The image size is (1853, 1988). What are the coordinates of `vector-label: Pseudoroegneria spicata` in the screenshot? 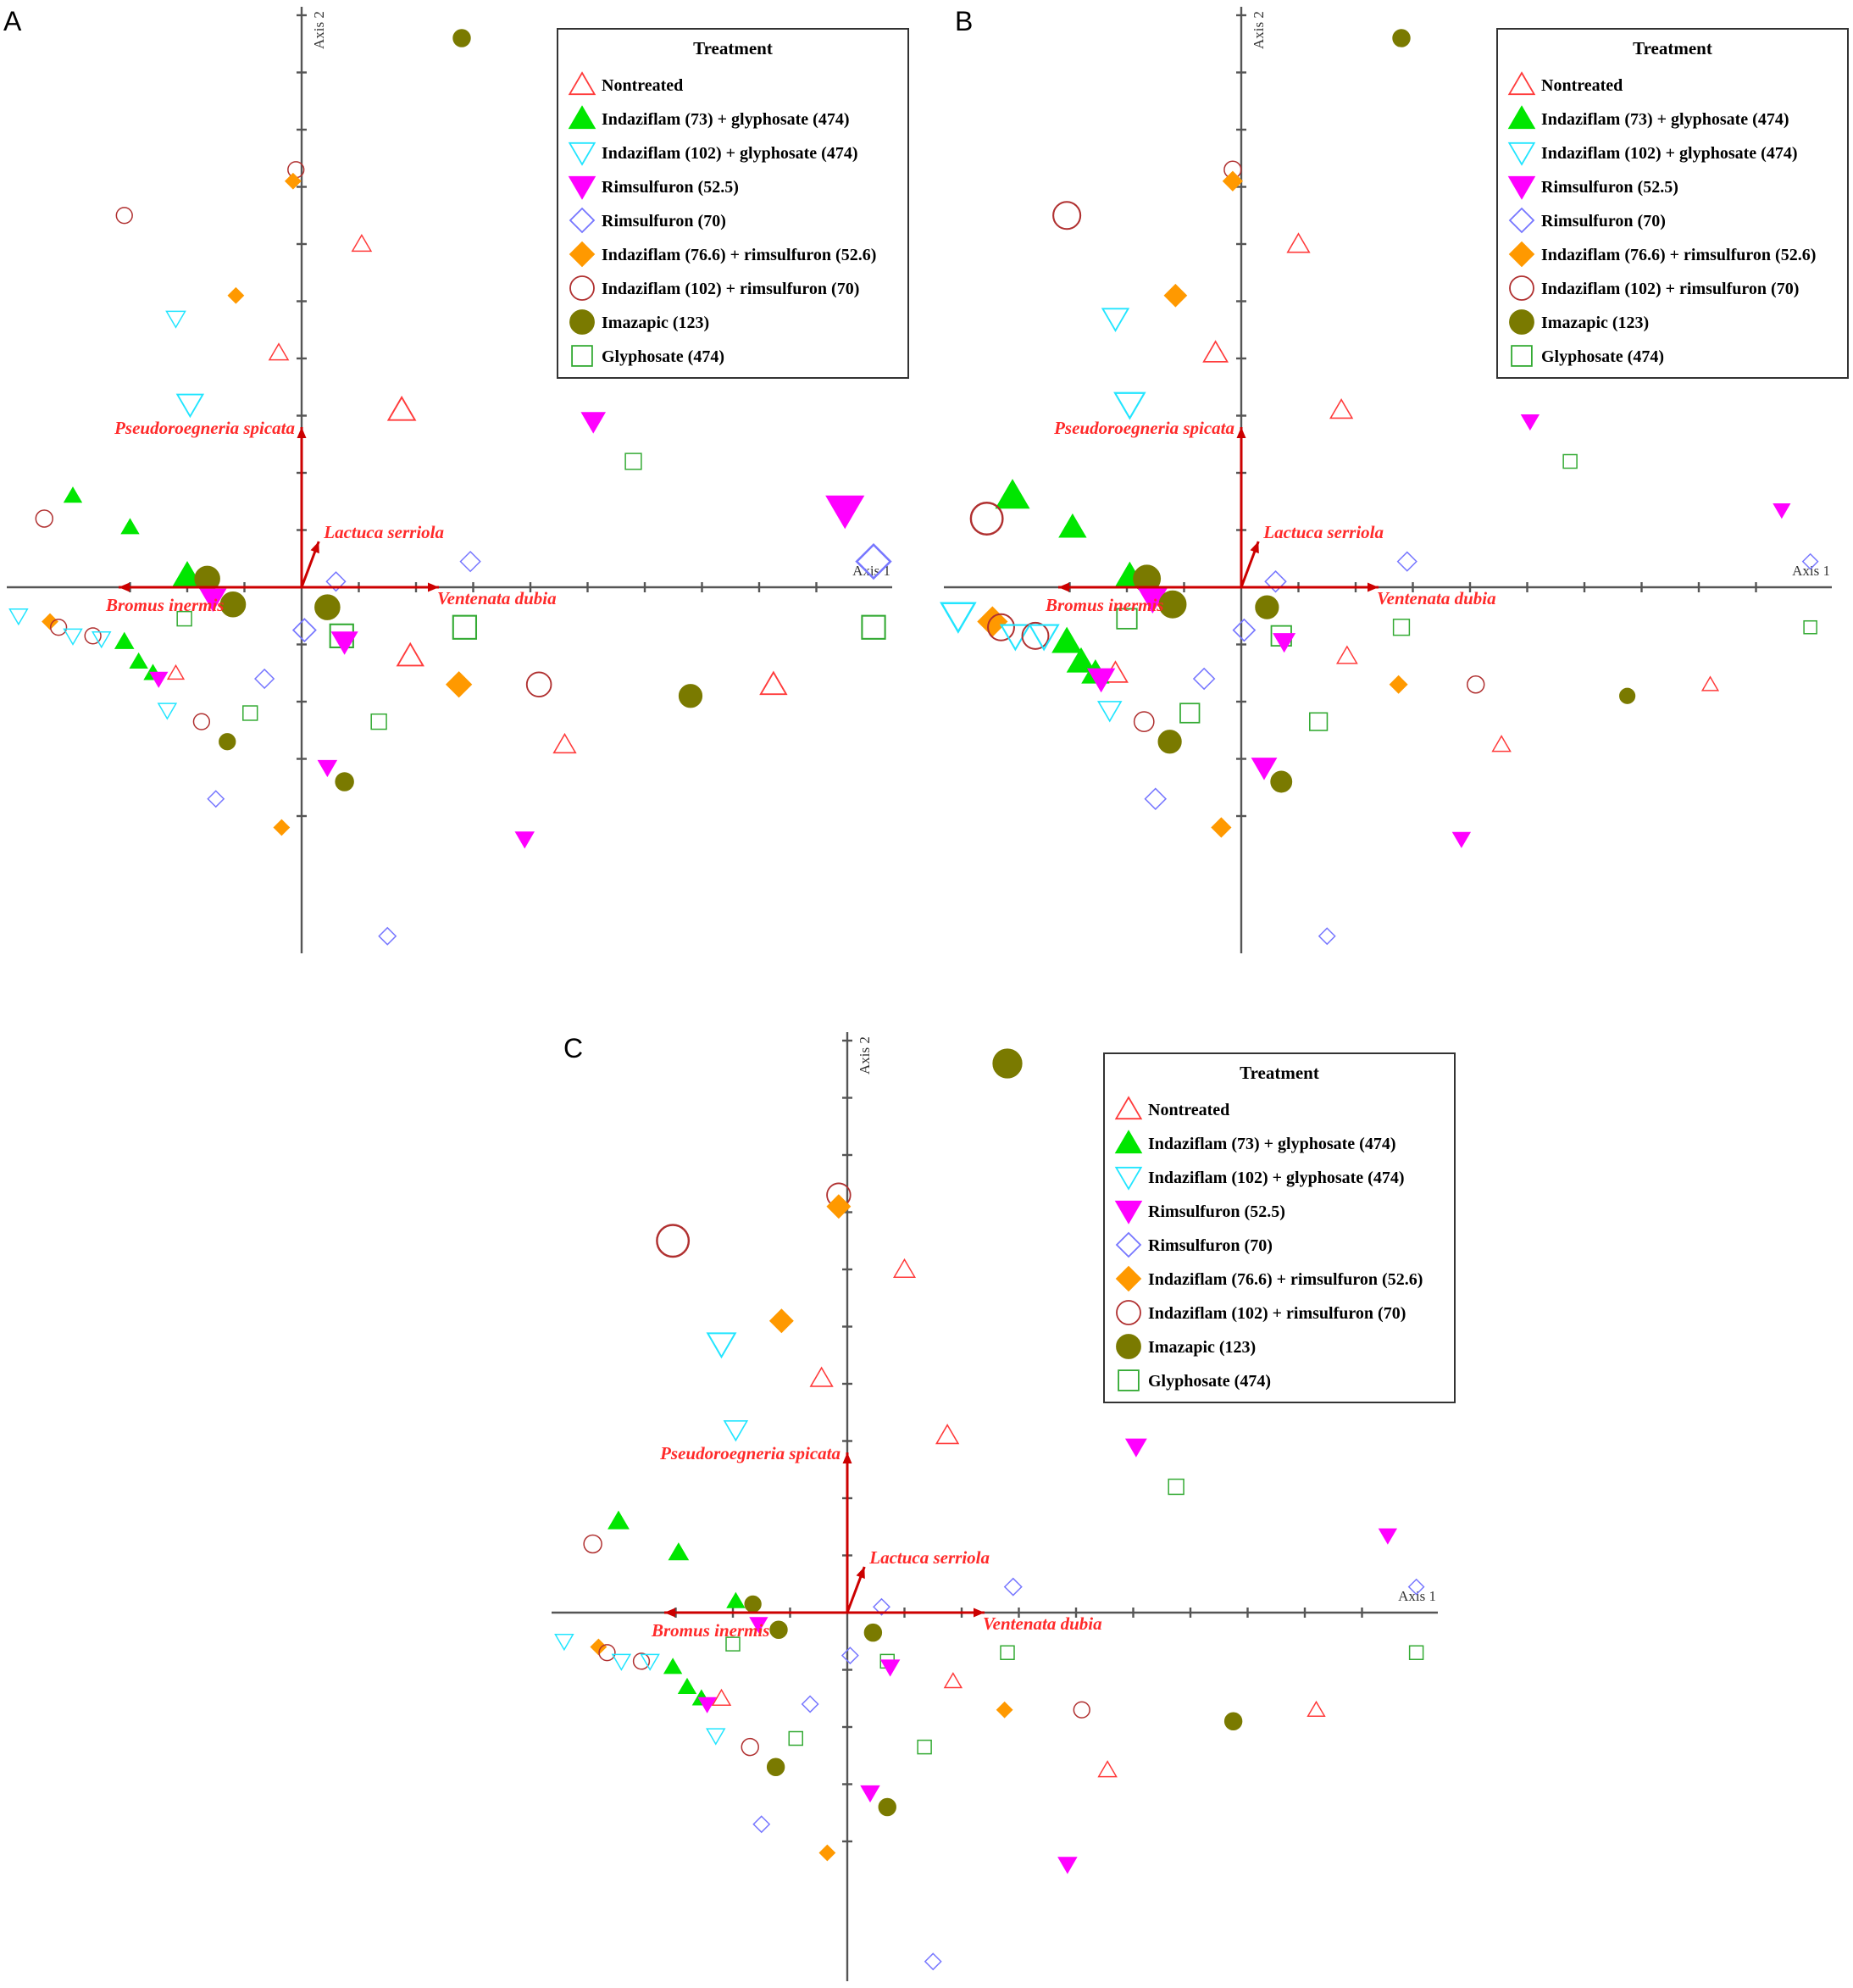 It's located at (204, 428).